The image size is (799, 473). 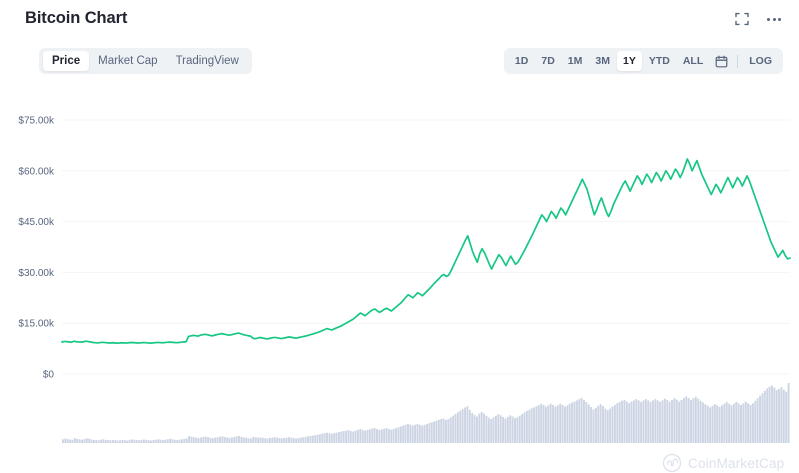 What do you see at coordinates (66, 61) in the screenshot?
I see `tab-price: Price` at bounding box center [66, 61].